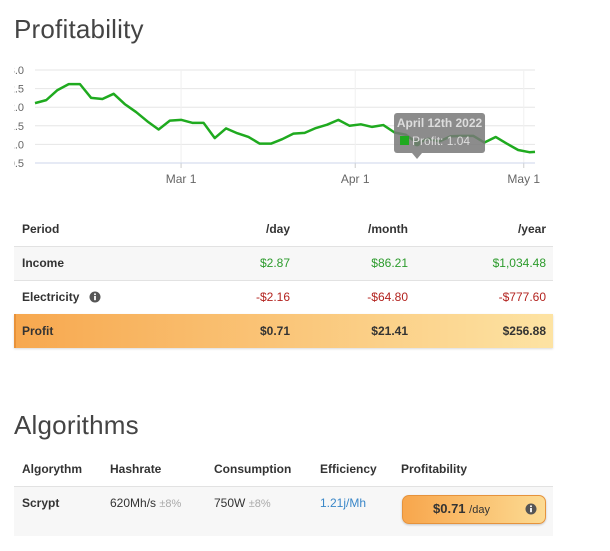  What do you see at coordinates (441, 141) in the screenshot?
I see `tooltip-value: Profit: 1.04` at bounding box center [441, 141].